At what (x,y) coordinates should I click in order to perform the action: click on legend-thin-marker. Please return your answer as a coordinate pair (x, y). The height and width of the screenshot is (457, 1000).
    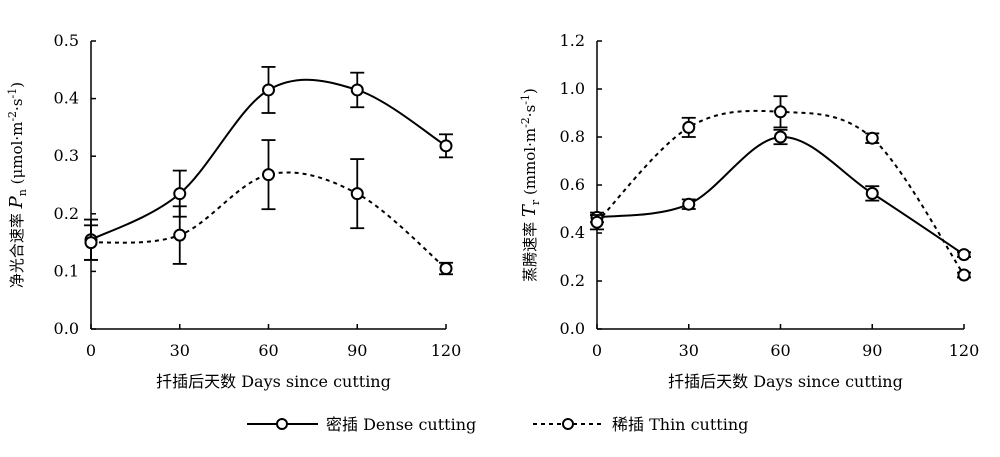
    Looking at the image, I should click on (568, 424).